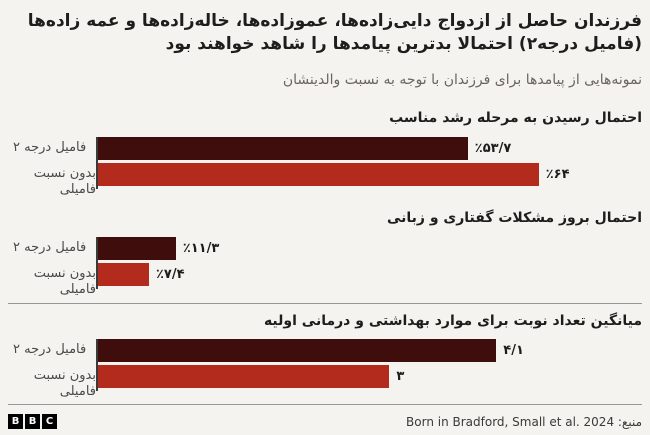 This screenshot has width=650, height=435. What do you see at coordinates (515, 118) in the screenshot?
I see `section-title: احتمال رسیدن به مرحله رشد مناسب` at bounding box center [515, 118].